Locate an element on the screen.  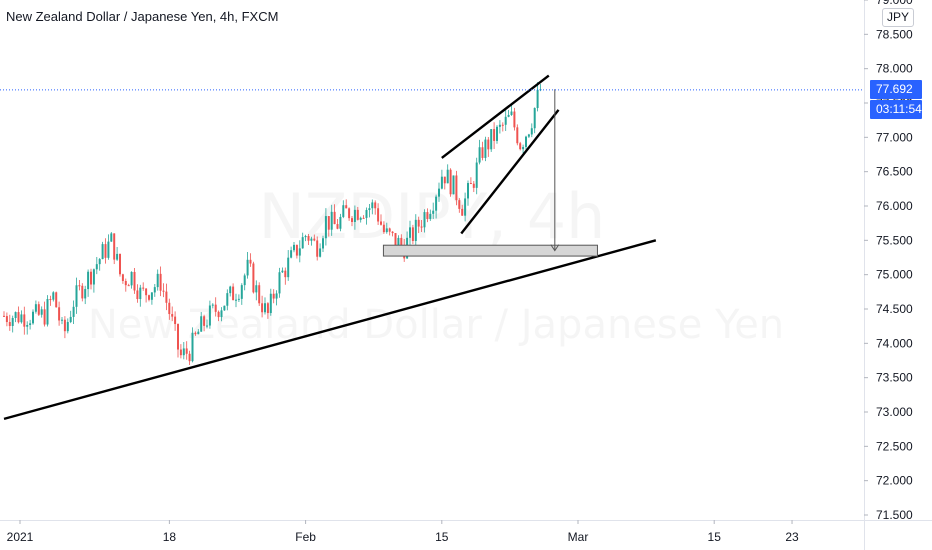
x-tick-label: Mar is located at coordinates (578, 537).